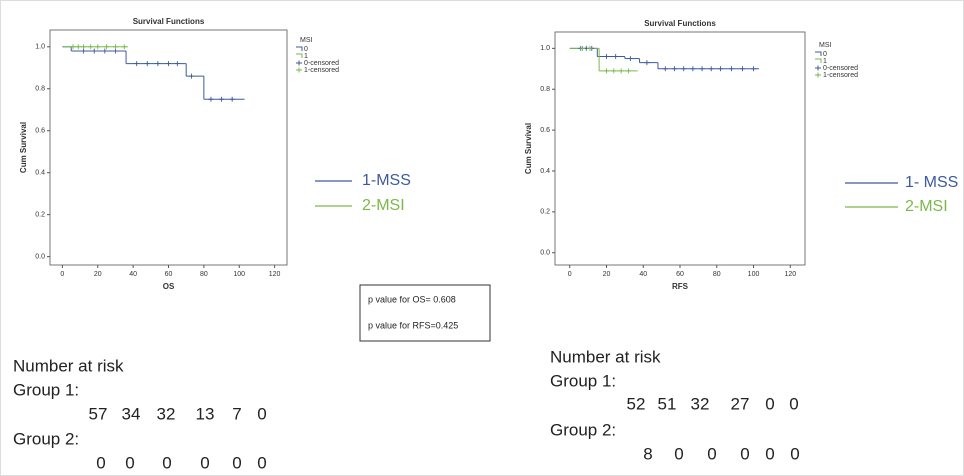  Describe the element at coordinates (205, 413) in the screenshot. I see `risk-count: 13` at that location.